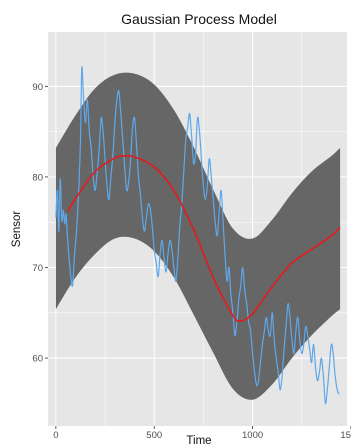 The height and width of the screenshot is (446, 351). What do you see at coordinates (198, 440) in the screenshot?
I see `x-axis-label: Time` at bounding box center [198, 440].